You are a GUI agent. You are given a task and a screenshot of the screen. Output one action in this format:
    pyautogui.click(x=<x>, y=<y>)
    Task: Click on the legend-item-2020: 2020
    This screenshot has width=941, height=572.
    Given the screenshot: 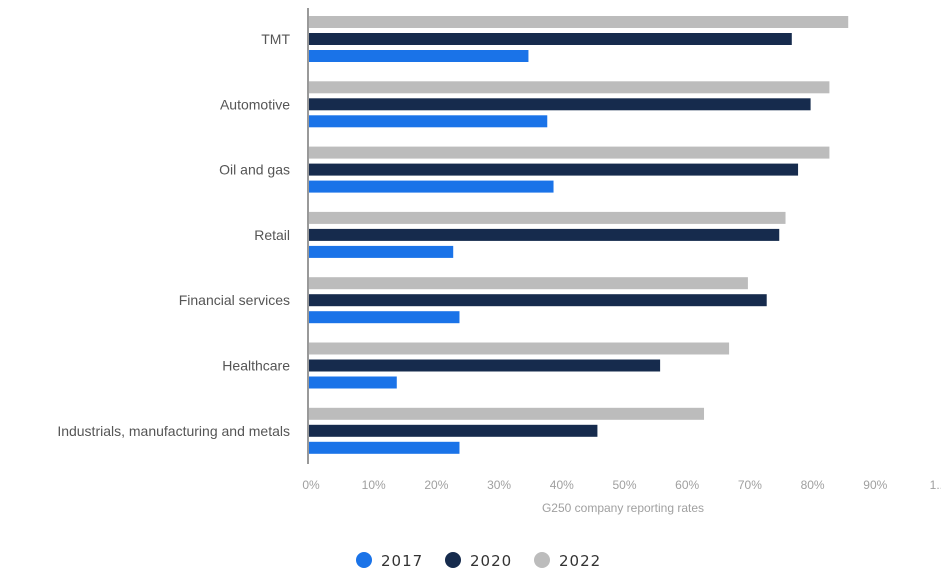 What is the action you would take?
    pyautogui.click(x=478, y=561)
    